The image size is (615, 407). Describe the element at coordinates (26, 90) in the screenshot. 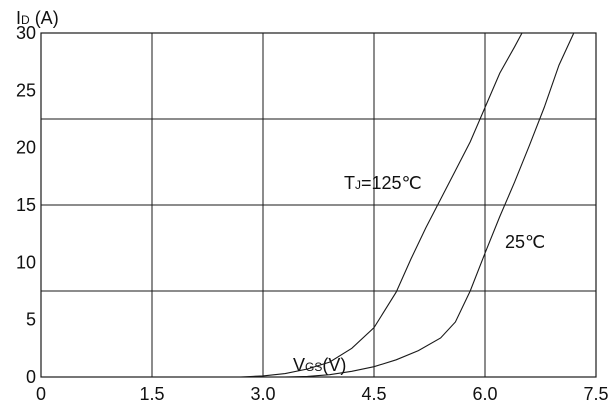

I see `y-tick-label: 25` at that location.